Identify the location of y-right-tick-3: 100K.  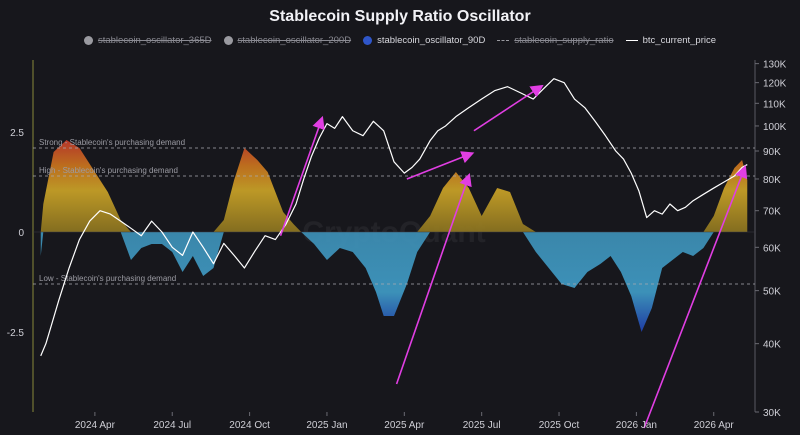
(775, 127).